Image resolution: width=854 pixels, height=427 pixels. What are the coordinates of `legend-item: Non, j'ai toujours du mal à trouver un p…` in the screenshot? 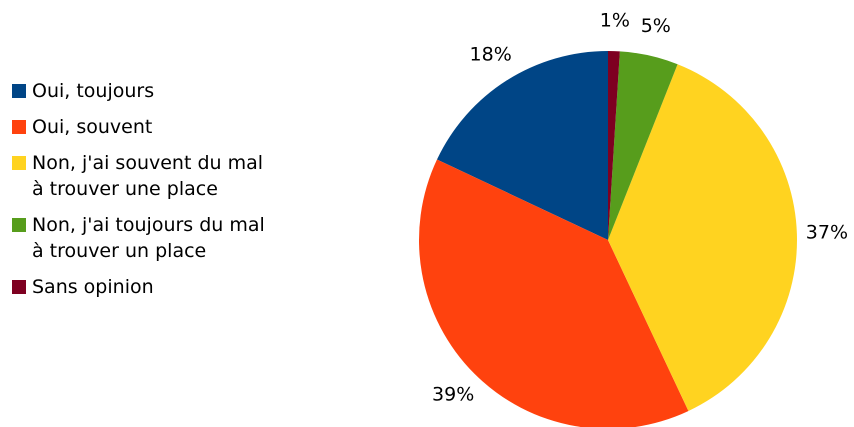 It's located at (139, 238).